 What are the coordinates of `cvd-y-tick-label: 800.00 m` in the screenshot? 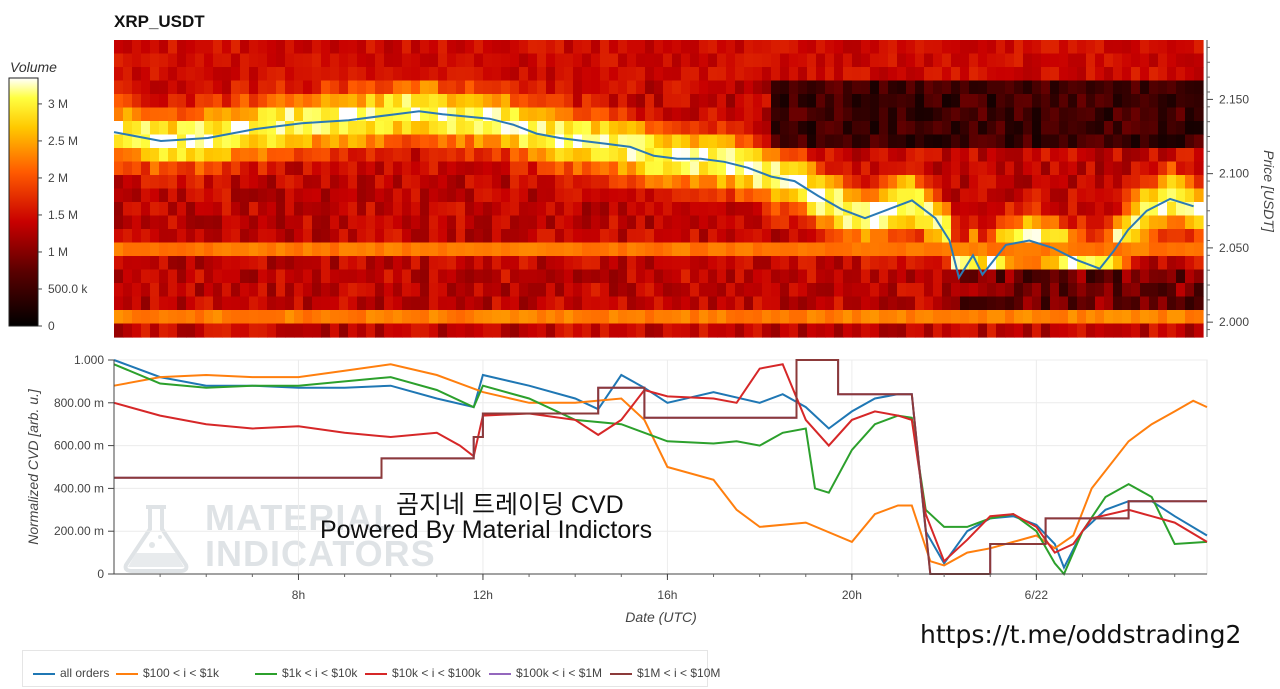 It's located at (79, 403).